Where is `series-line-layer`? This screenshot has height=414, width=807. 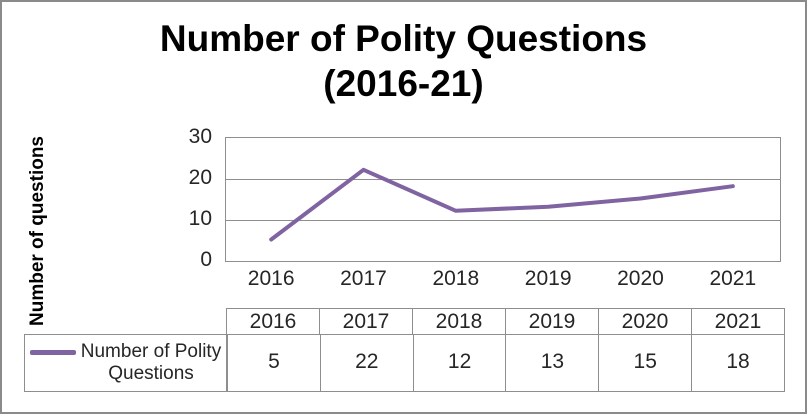 series-line-layer is located at coordinates (502, 204).